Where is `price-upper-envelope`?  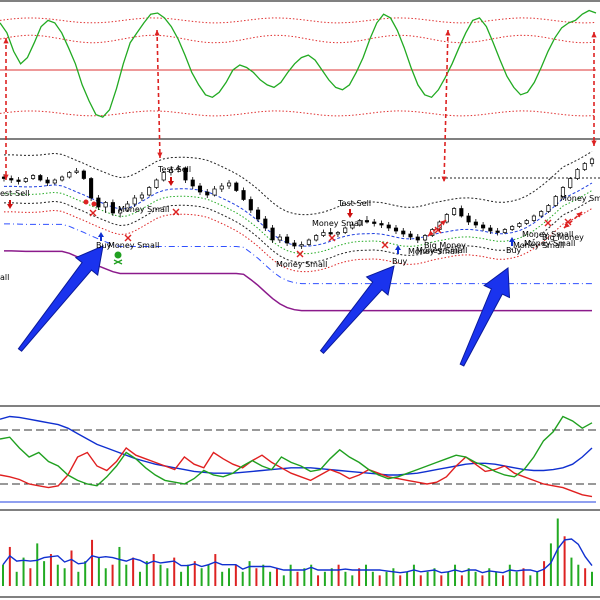 price-upper-envelope is located at coordinates (298, 183).